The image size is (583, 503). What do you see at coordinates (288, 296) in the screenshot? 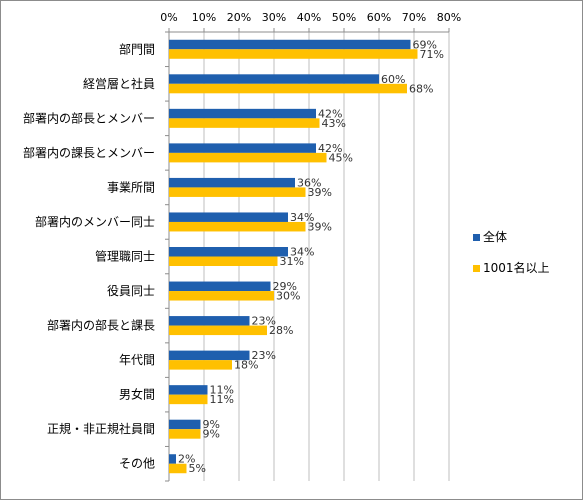
I see `data-label: 30%` at bounding box center [288, 296].